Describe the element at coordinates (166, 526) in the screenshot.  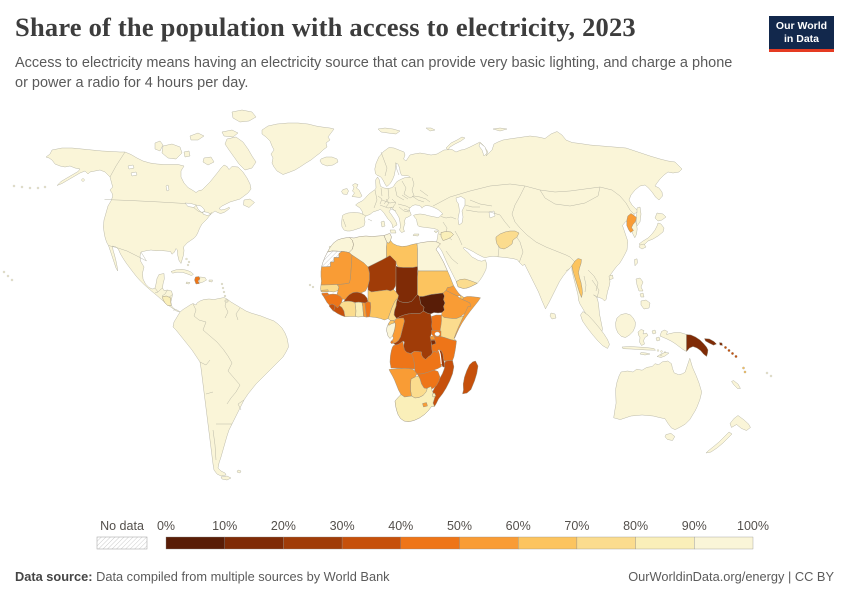
I see `svg-text: 0%` at that location.